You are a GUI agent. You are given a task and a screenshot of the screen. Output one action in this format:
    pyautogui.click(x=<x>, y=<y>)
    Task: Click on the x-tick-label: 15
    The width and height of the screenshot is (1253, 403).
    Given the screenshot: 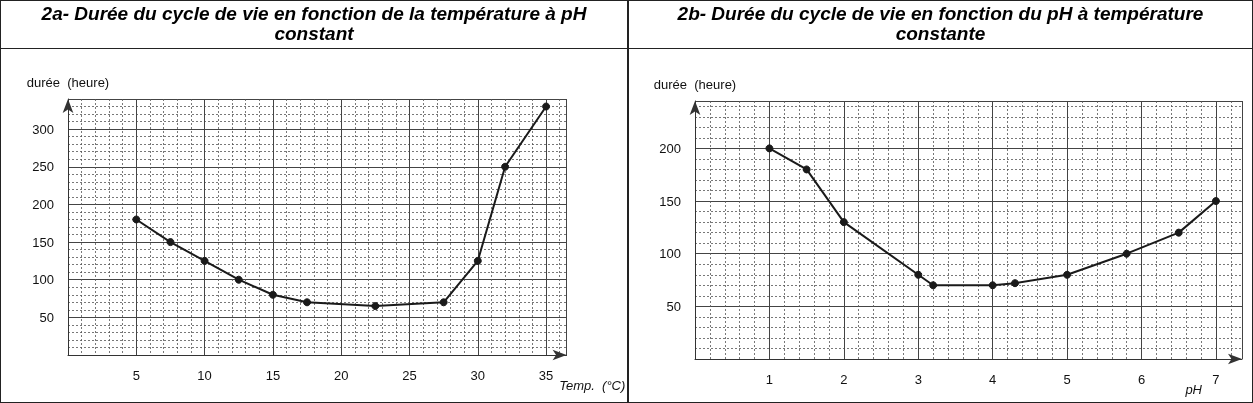 What is the action you would take?
    pyautogui.click(x=273, y=375)
    